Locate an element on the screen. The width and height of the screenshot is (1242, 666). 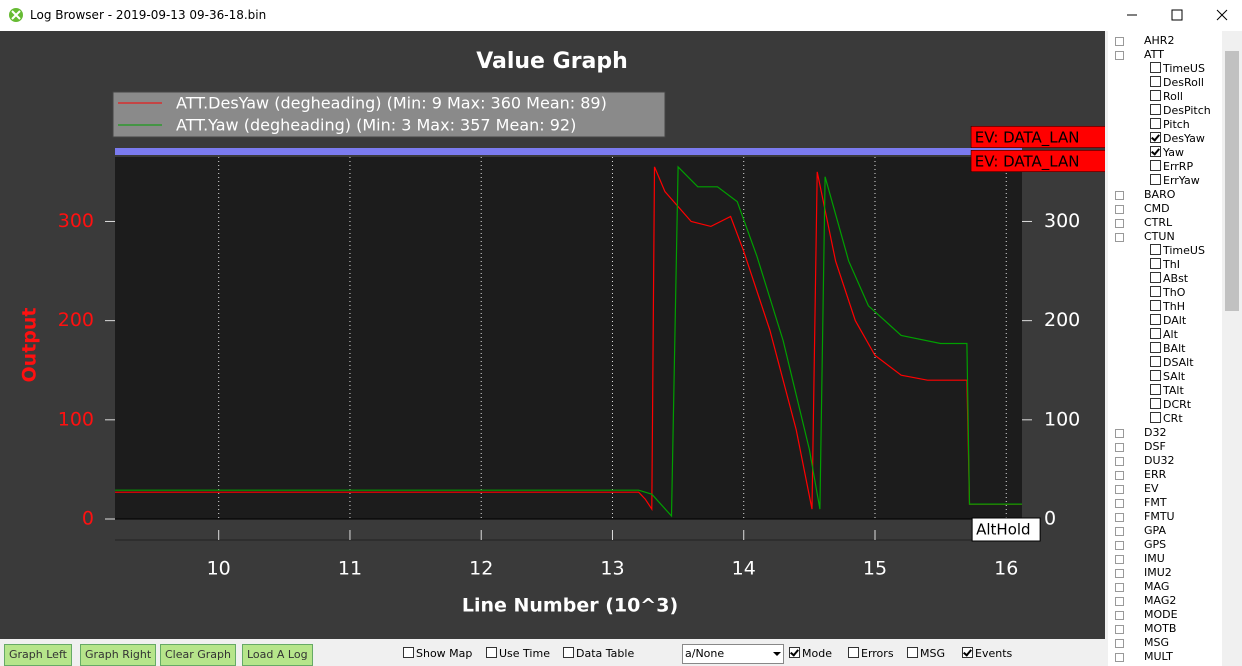
tree-node: MOTB is located at coordinates (1160, 628).